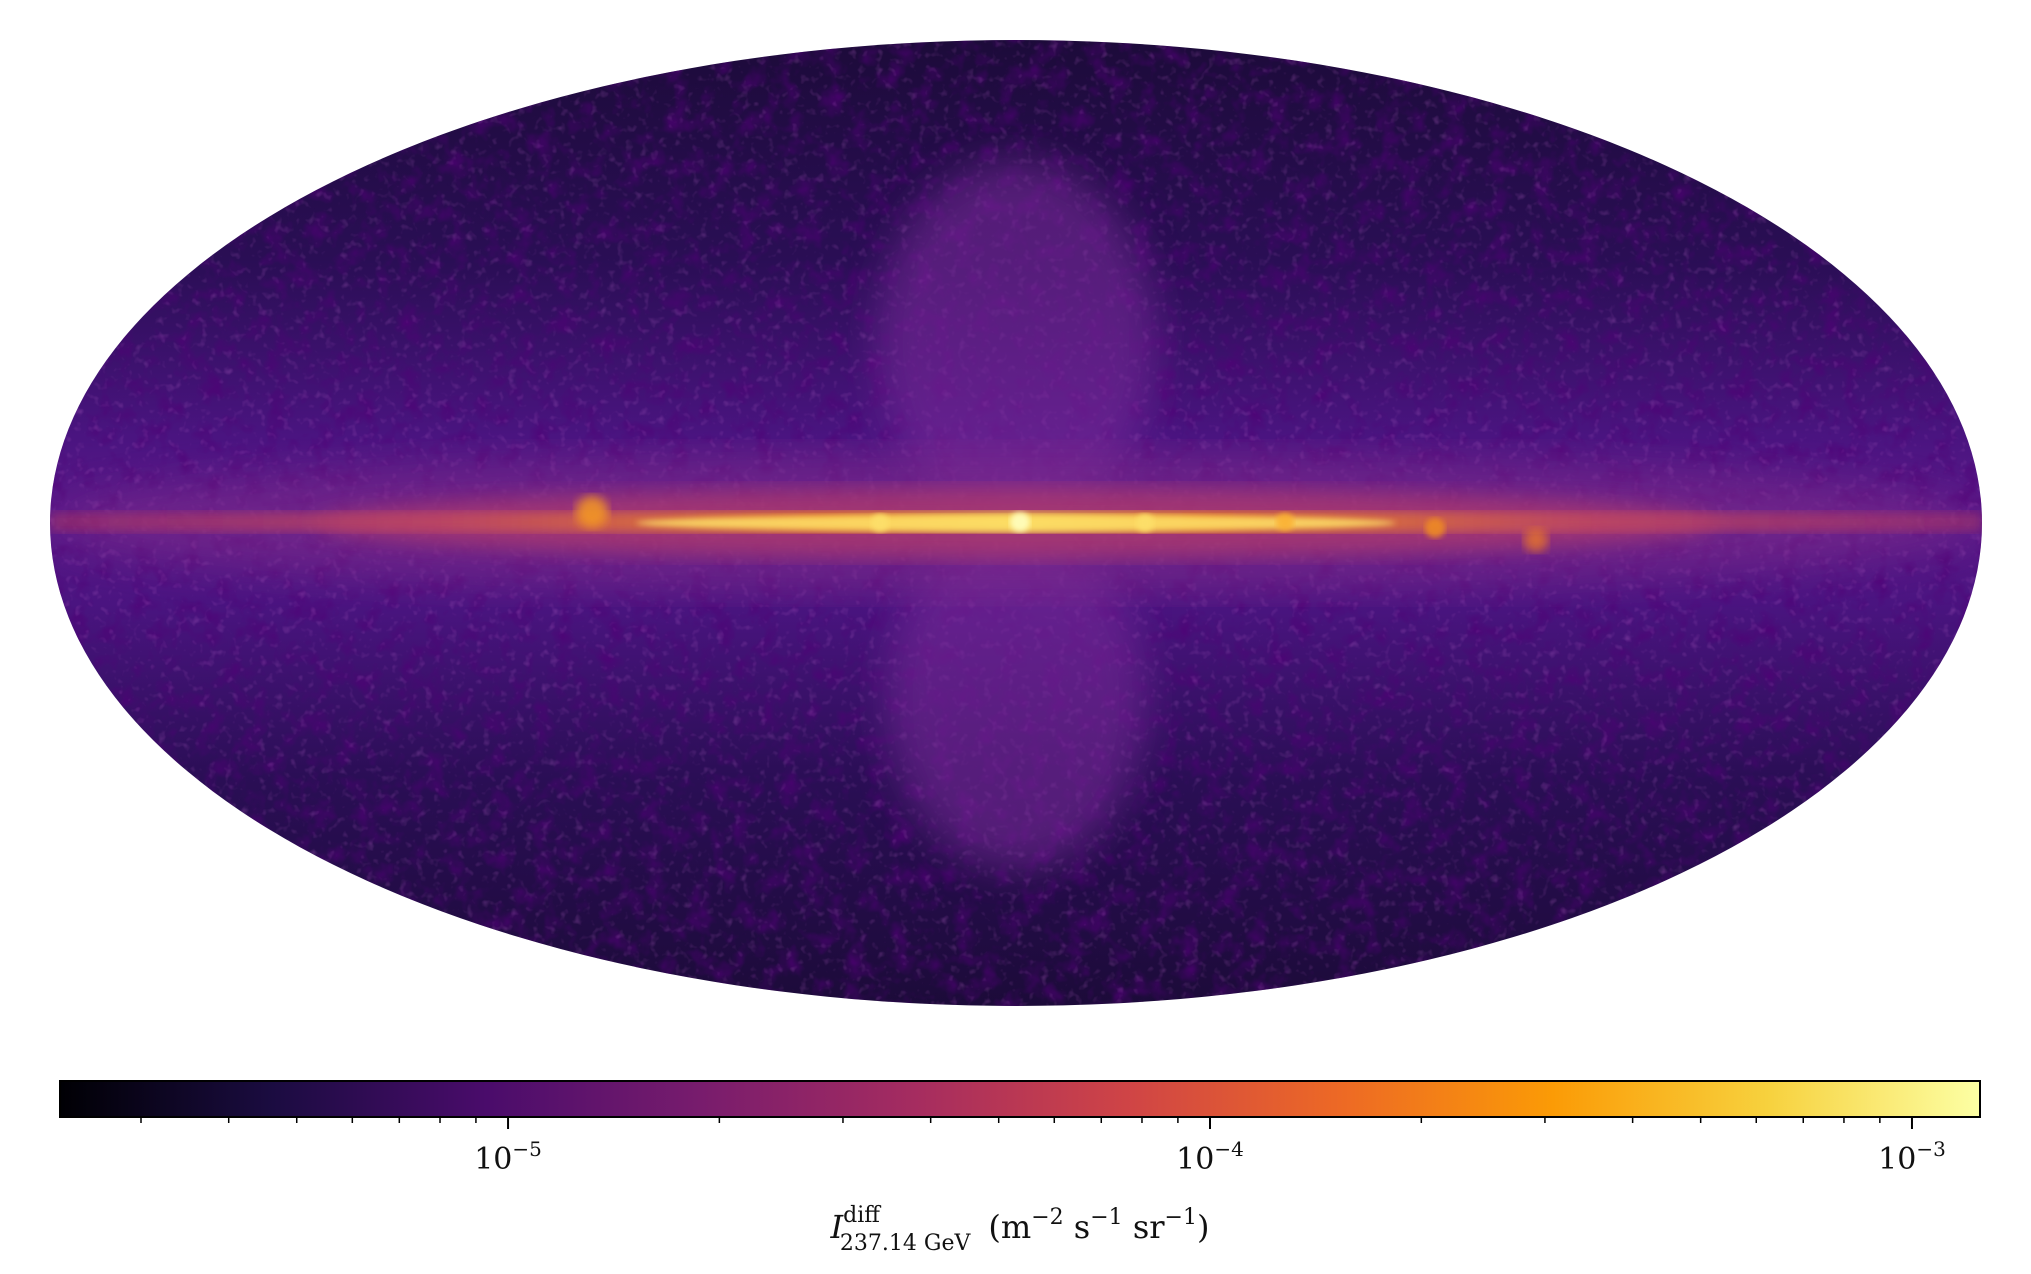 This screenshot has height=1274, width=2031. What do you see at coordinates (1144, 1227) in the screenshot?
I see `colorbar-label-mid2: sr` at bounding box center [1144, 1227].